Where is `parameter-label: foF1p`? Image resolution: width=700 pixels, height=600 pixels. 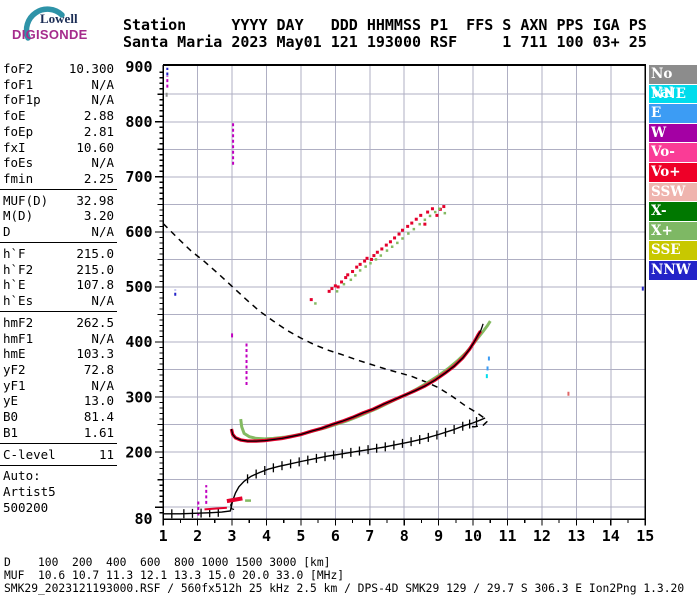 parameter-label: foF1p is located at coordinates (22, 100).